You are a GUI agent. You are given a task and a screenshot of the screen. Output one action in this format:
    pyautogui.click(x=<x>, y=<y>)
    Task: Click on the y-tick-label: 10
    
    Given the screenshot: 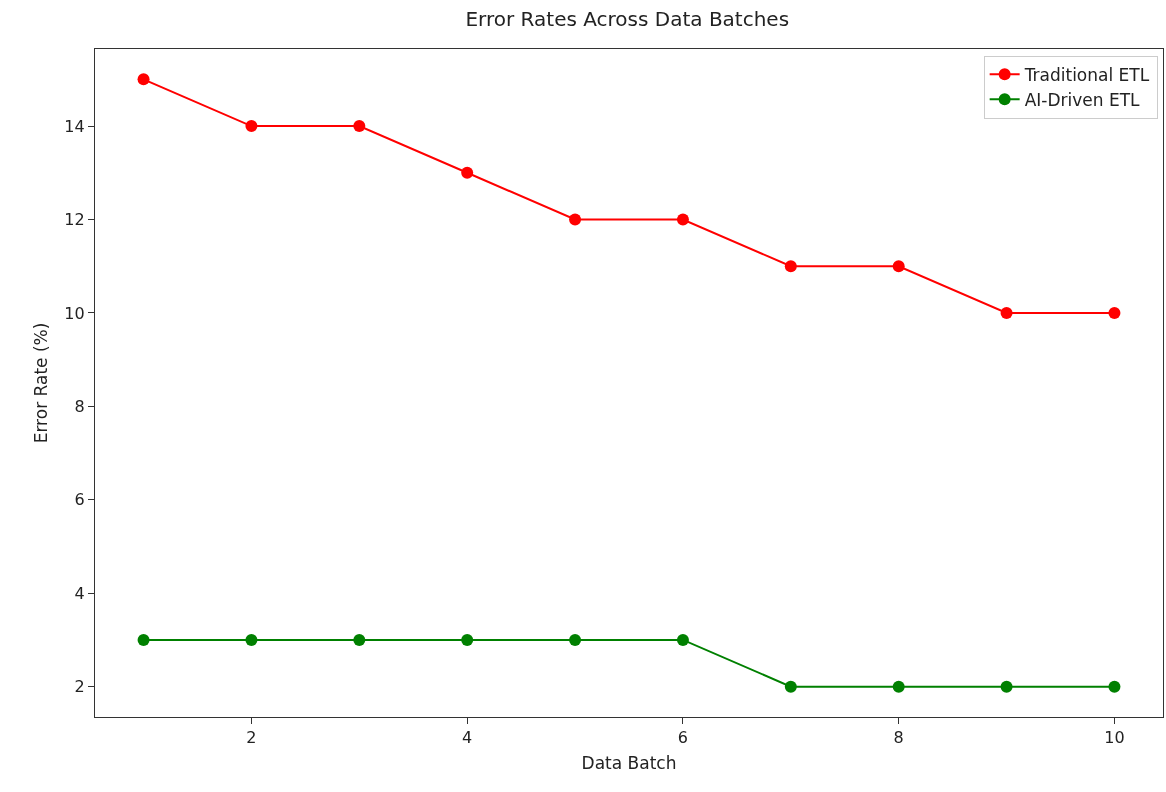 What is the action you would take?
    pyautogui.click(x=74, y=313)
    